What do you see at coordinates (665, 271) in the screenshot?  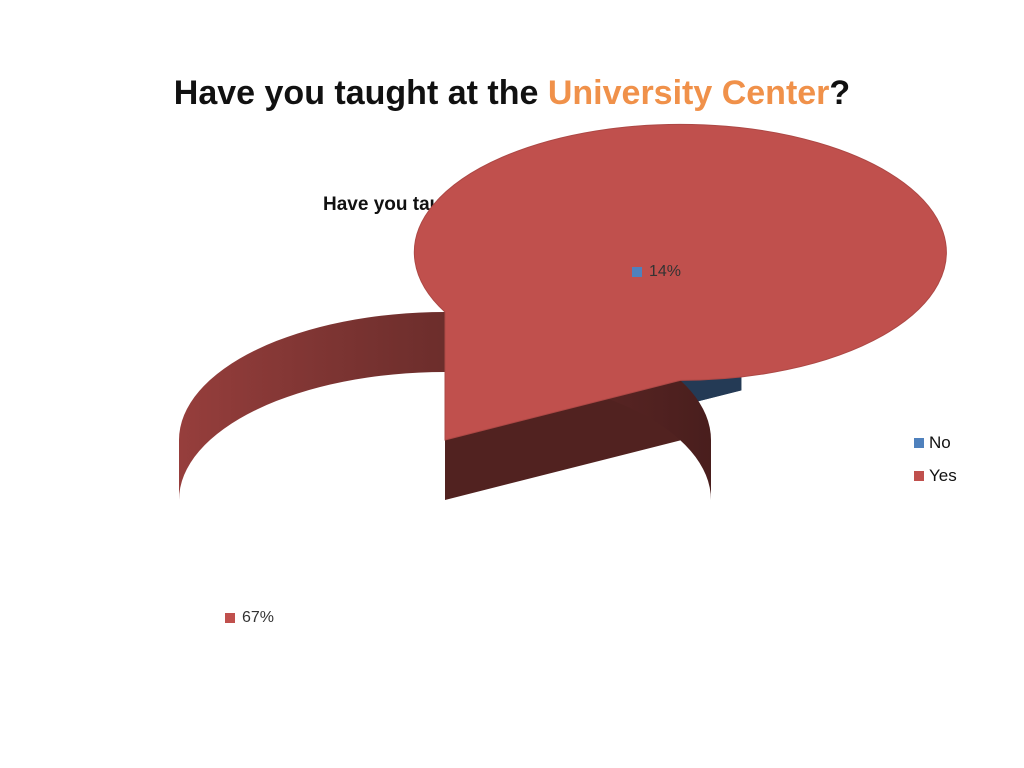 I see `data-label-text: 14%` at bounding box center [665, 271].